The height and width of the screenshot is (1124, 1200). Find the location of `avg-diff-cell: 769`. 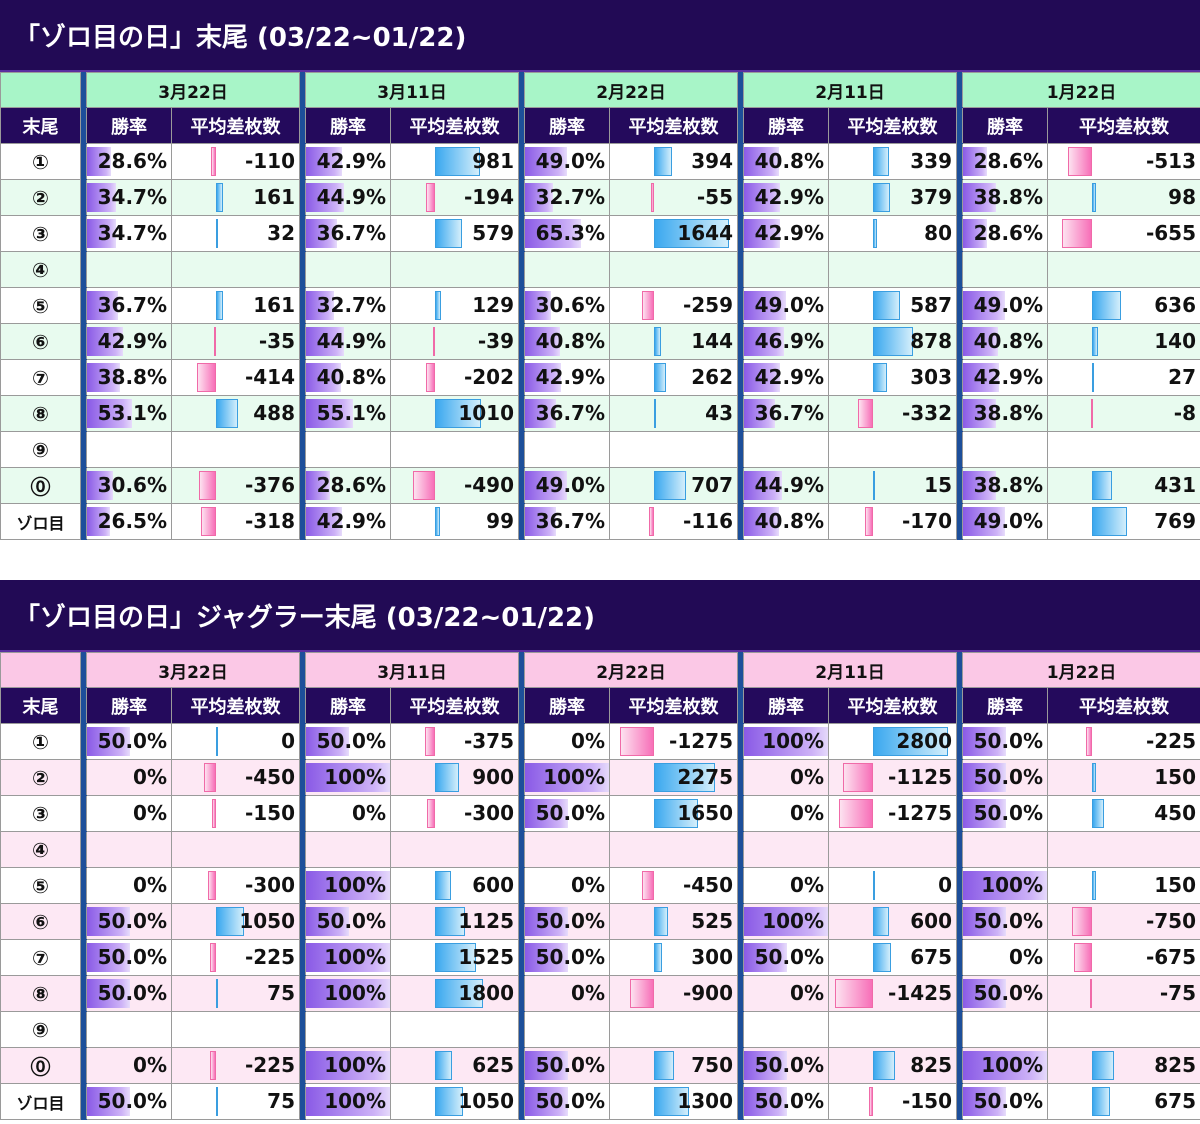

avg-diff-cell: 769 is located at coordinates (1123, 521).